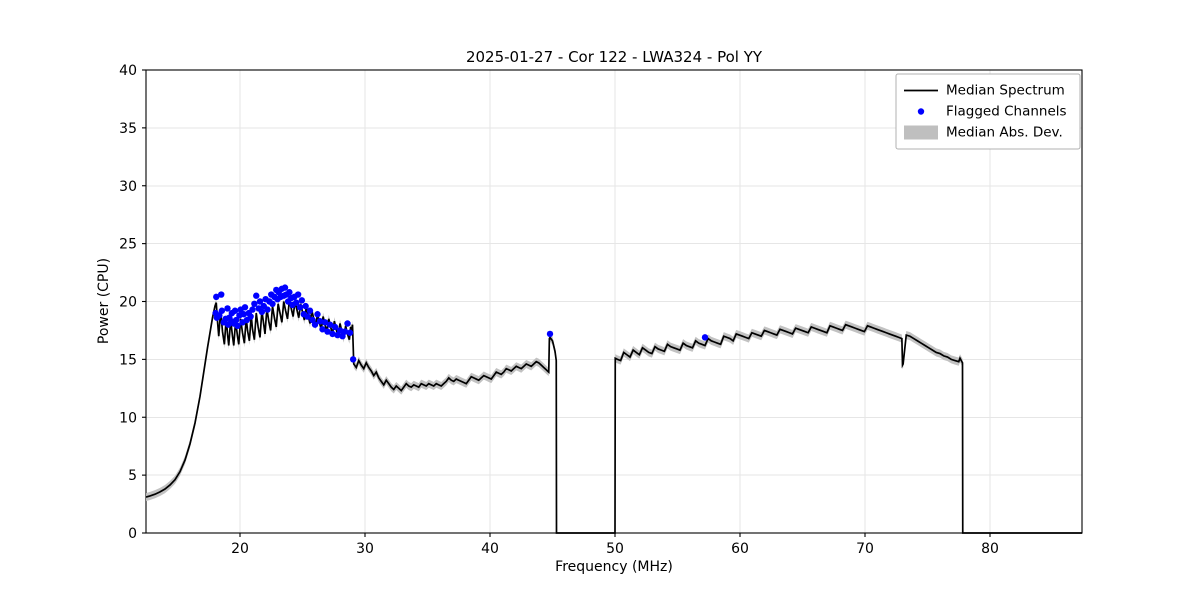  I want to click on legend-label: Median Spectrum, so click(1005, 91).